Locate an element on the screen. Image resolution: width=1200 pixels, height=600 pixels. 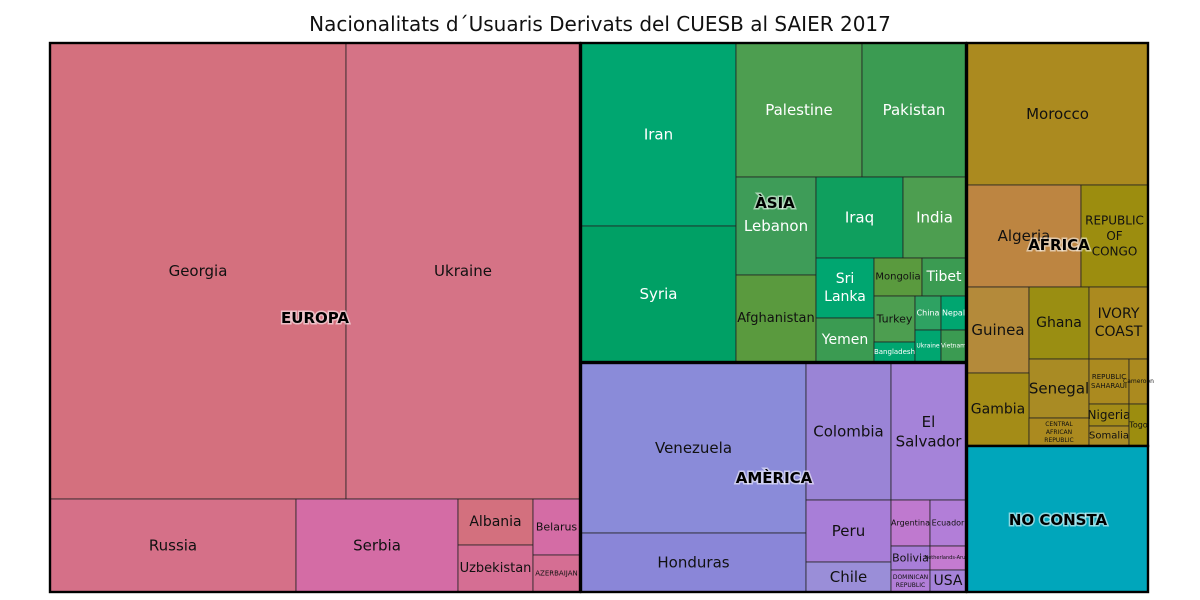
group-label-europa: EUROPA is located at coordinates (315, 318).